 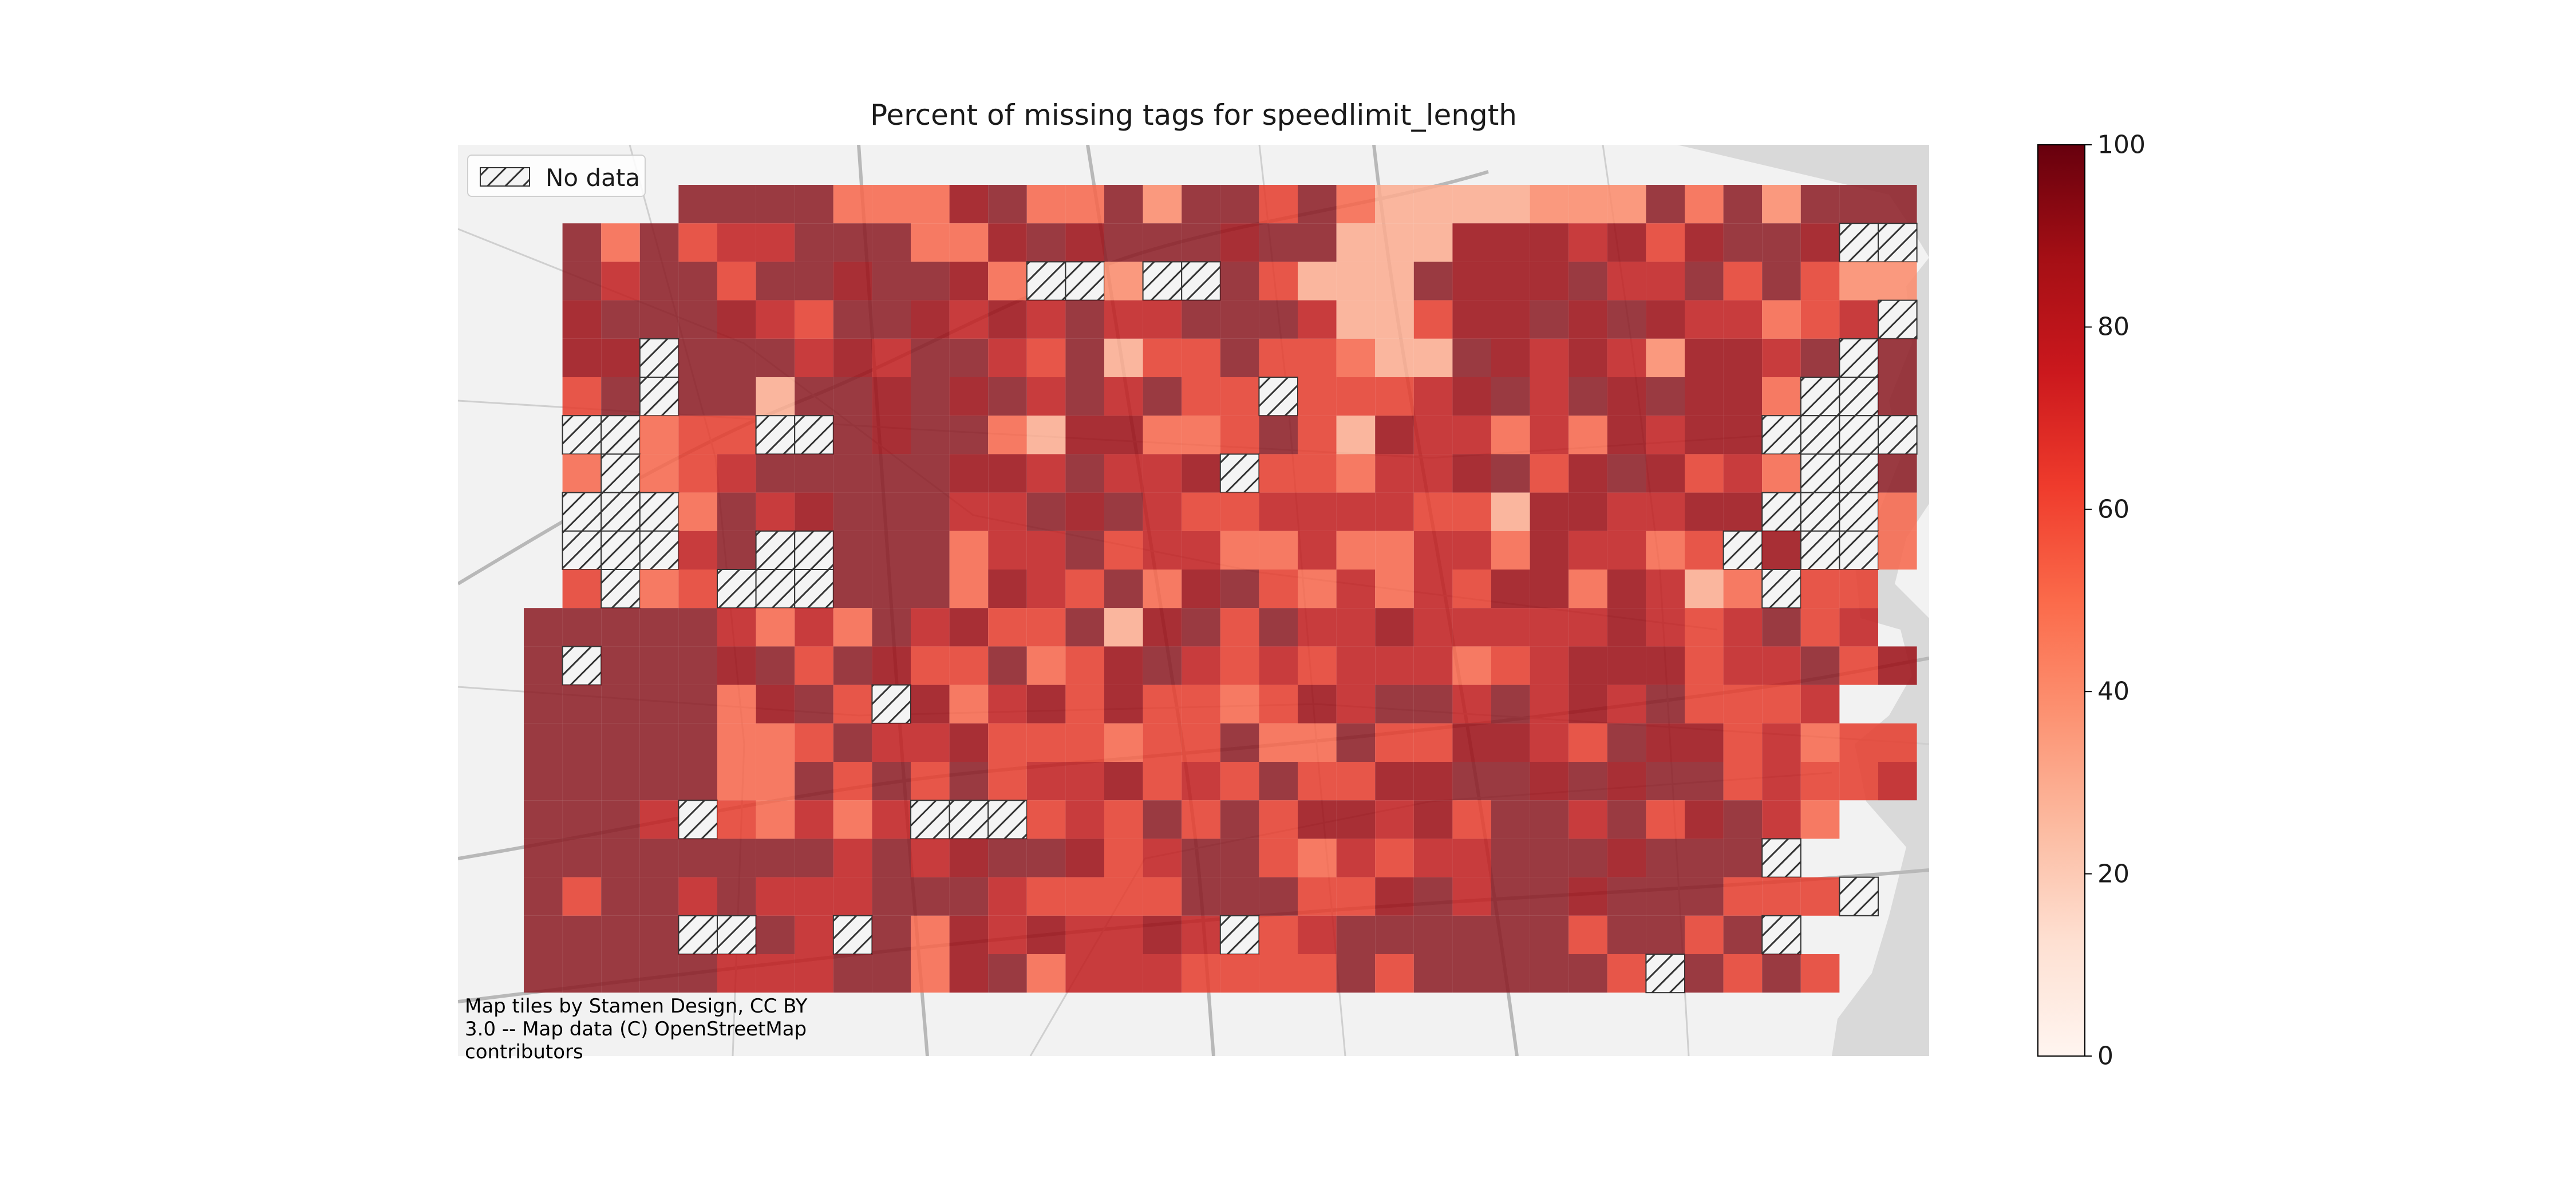 I want to click on colorbar, so click(x=2061, y=601).